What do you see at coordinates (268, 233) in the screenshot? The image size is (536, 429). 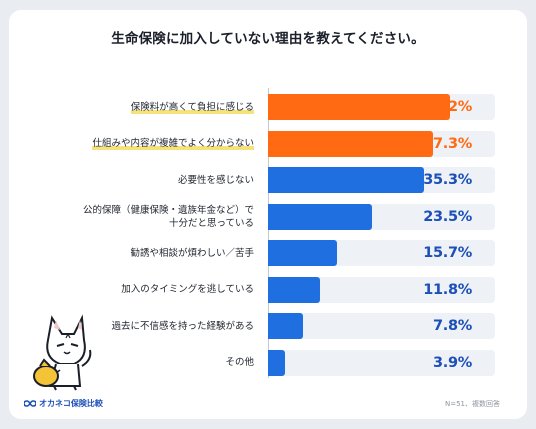 I see `chart-axis-line` at bounding box center [268, 233].